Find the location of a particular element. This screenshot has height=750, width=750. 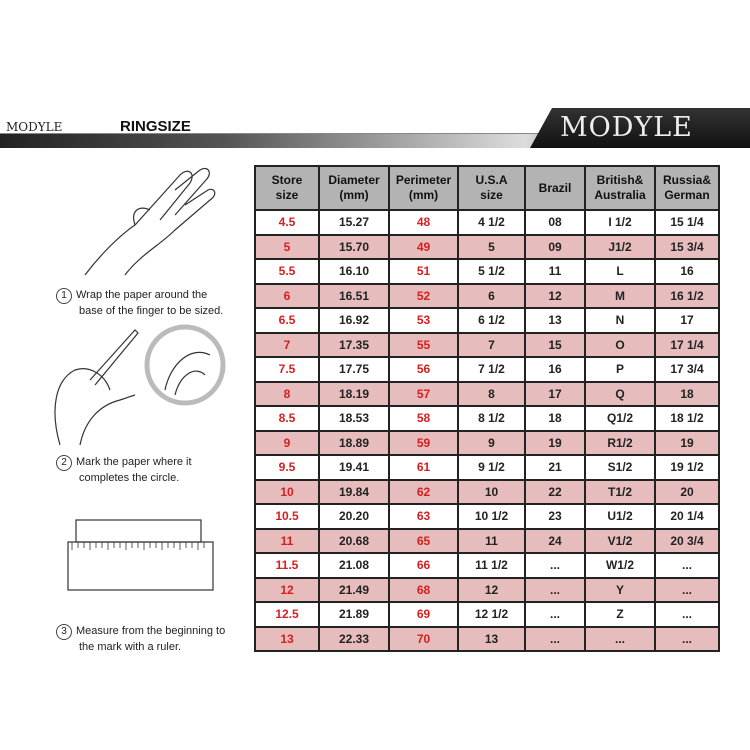

table-cell: M is located at coordinates (620, 295).